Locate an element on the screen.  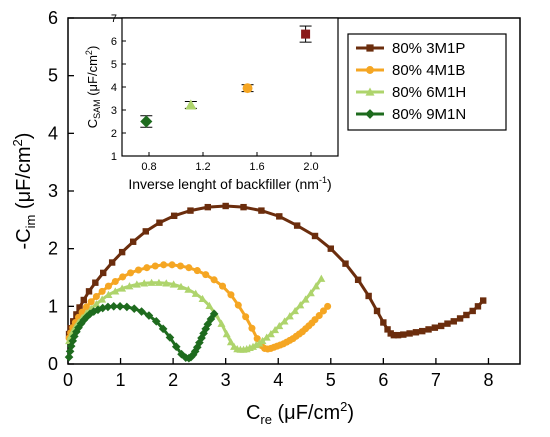
inset-y-tick-label: 3 is located at coordinates (114, 111).